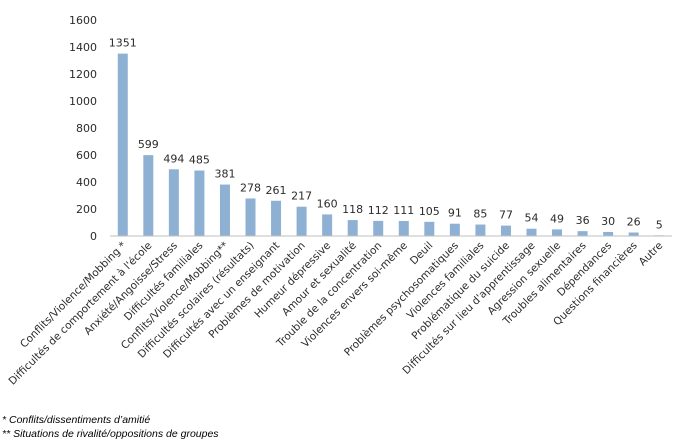  I want to click on y-tick-label: 1000, so click(83, 101).